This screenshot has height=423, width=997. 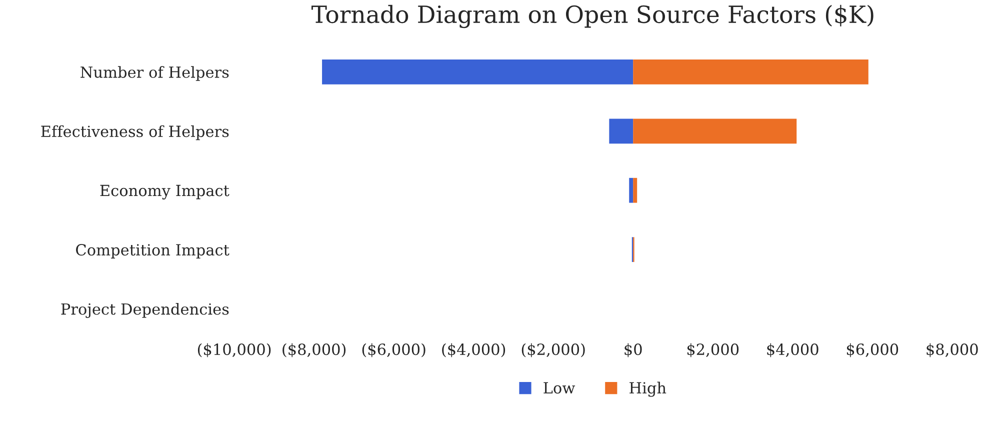 I want to click on x-tick-label: ($4,000), so click(x=474, y=350).